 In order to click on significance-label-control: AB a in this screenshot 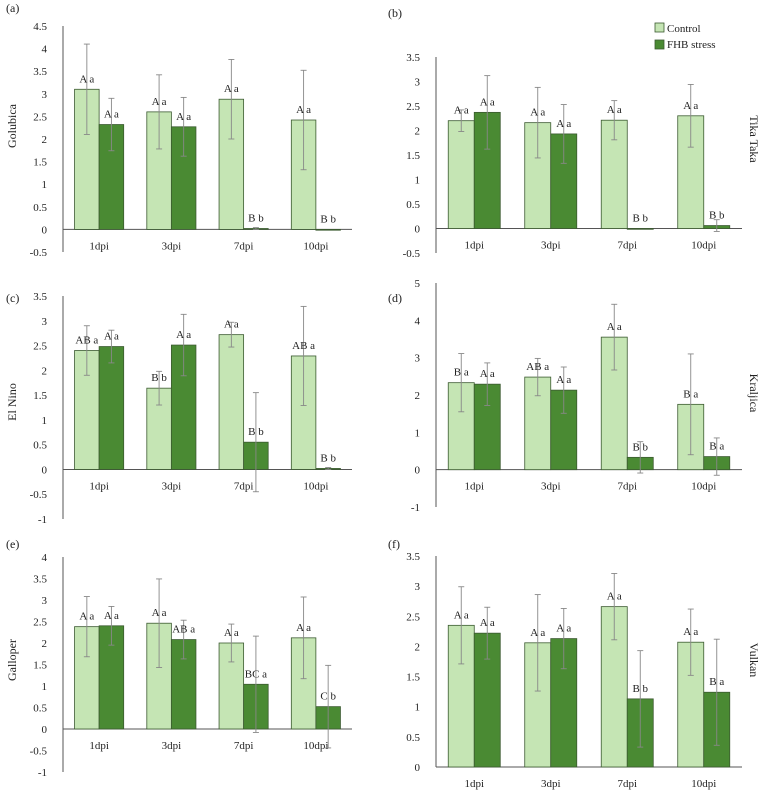, I will do `click(303, 346)`.